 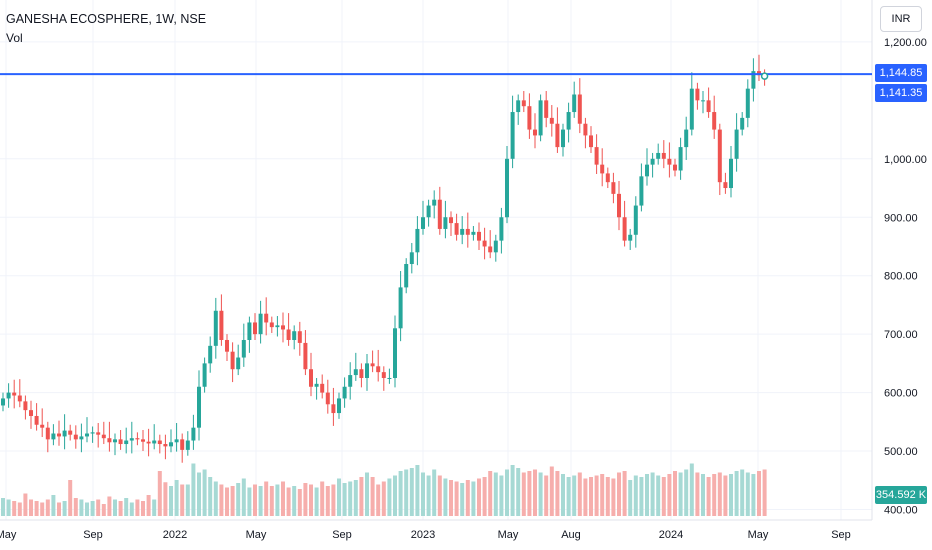 What do you see at coordinates (901, 394) in the screenshot?
I see `y-tick-label: 600.00` at bounding box center [901, 394].